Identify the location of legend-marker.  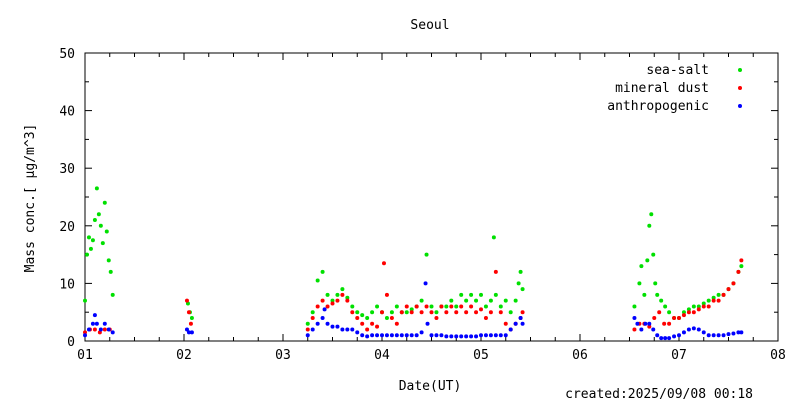
(740, 106).